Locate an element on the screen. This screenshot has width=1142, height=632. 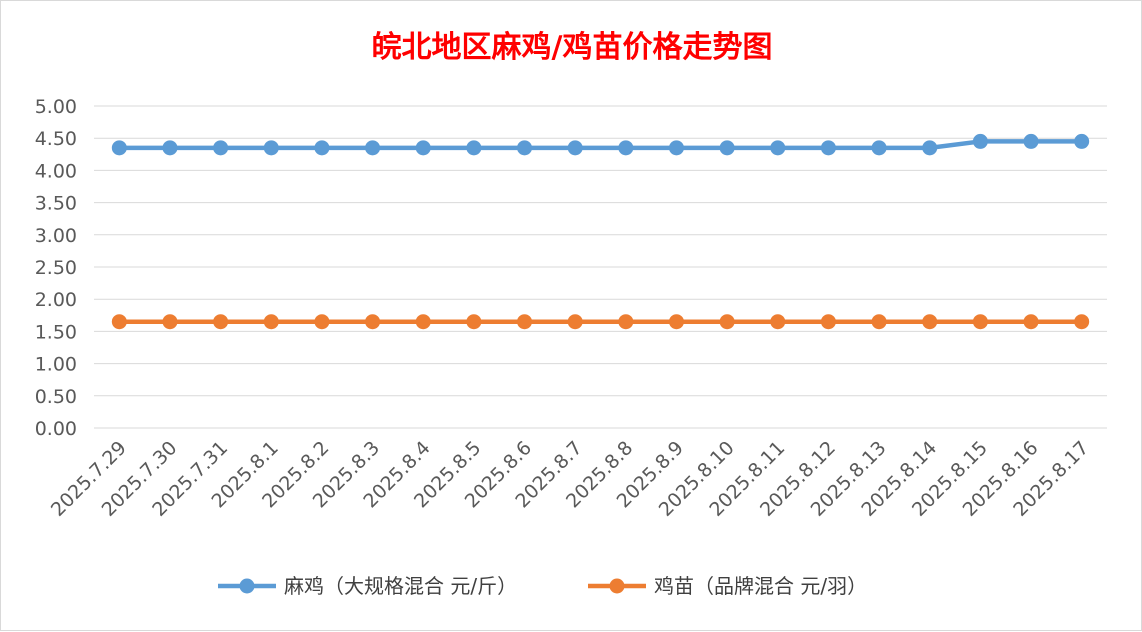
series-line is located at coordinates (600, 145).